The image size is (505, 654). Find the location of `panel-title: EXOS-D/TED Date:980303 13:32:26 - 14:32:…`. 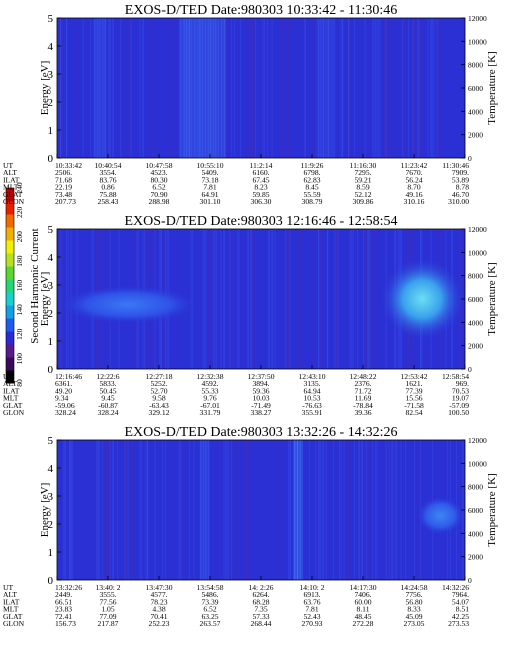

panel-title: EXOS-D/TED Date:980303 13:32:26 - 14:32:… is located at coordinates (261, 432).